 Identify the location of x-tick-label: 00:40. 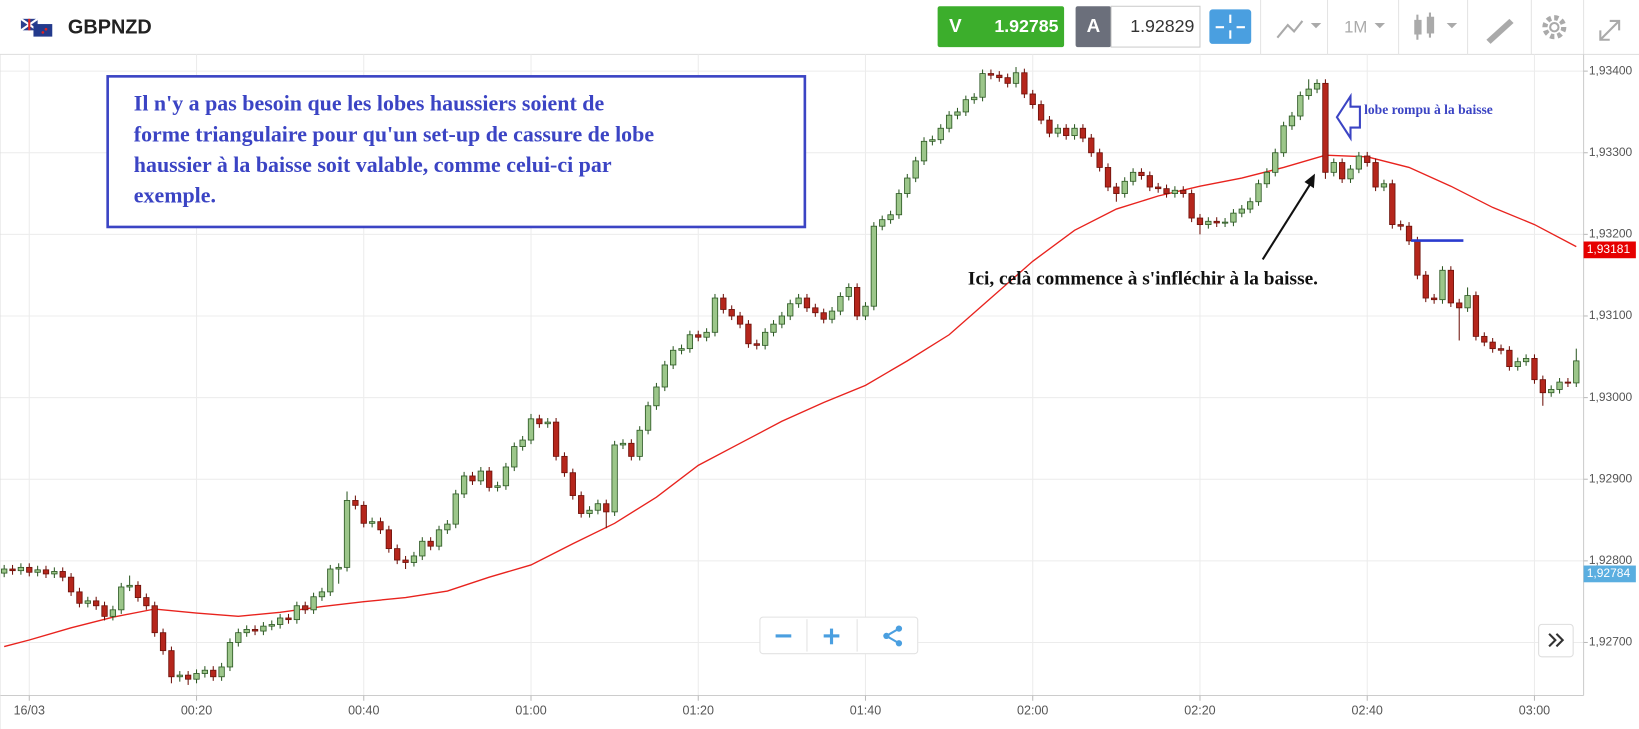
(363, 711).